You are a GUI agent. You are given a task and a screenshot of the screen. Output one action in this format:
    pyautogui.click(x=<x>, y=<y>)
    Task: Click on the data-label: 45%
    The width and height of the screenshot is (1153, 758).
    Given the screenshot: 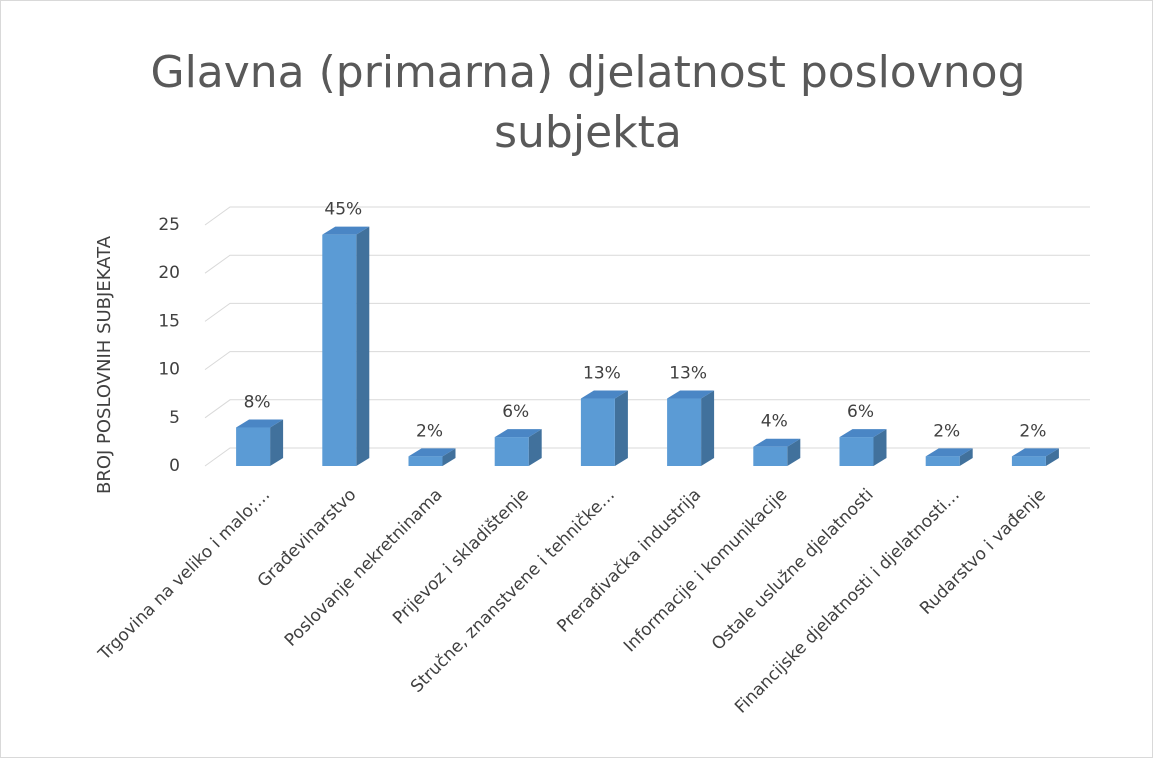 What is the action you would take?
    pyautogui.click(x=343, y=210)
    